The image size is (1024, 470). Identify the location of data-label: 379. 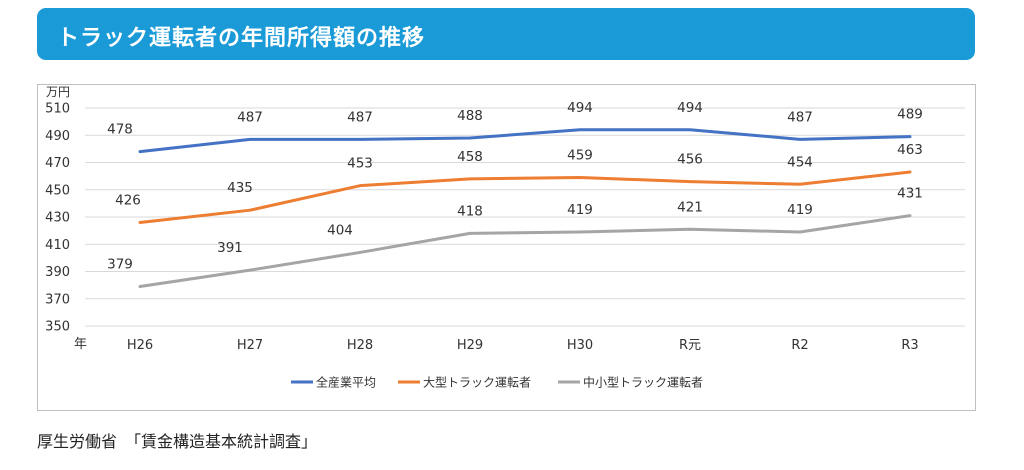
(120, 264).